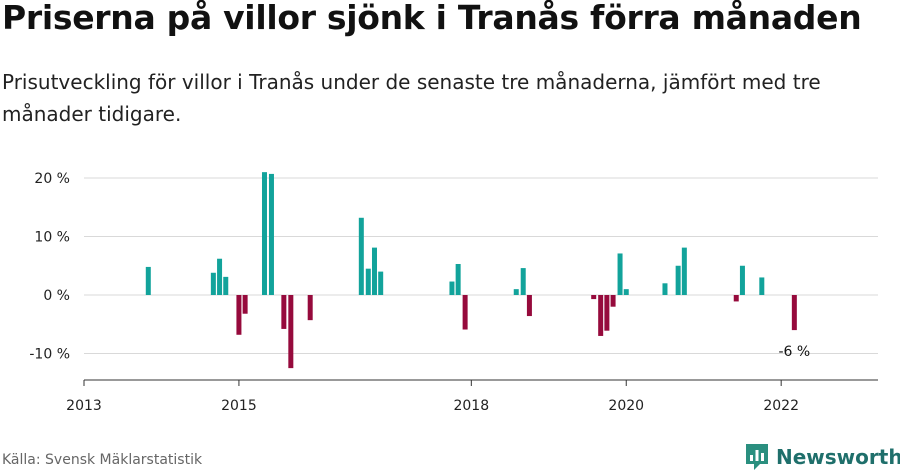  What do you see at coordinates (781, 406) in the screenshot?
I see `x-tick-label: 2022` at bounding box center [781, 406].